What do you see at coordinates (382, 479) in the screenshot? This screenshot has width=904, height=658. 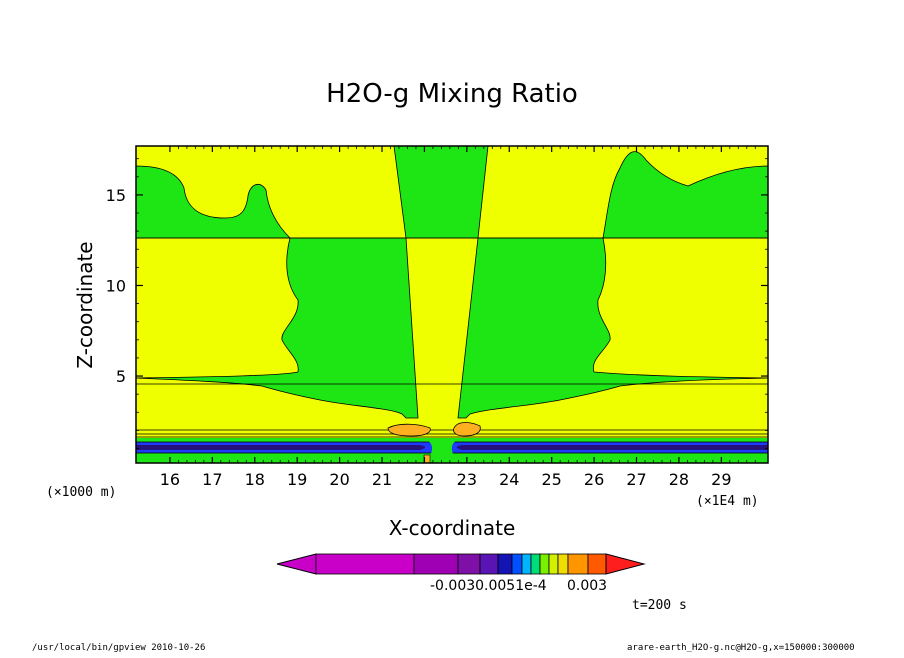 I see `x-tick-label: 21` at bounding box center [382, 479].